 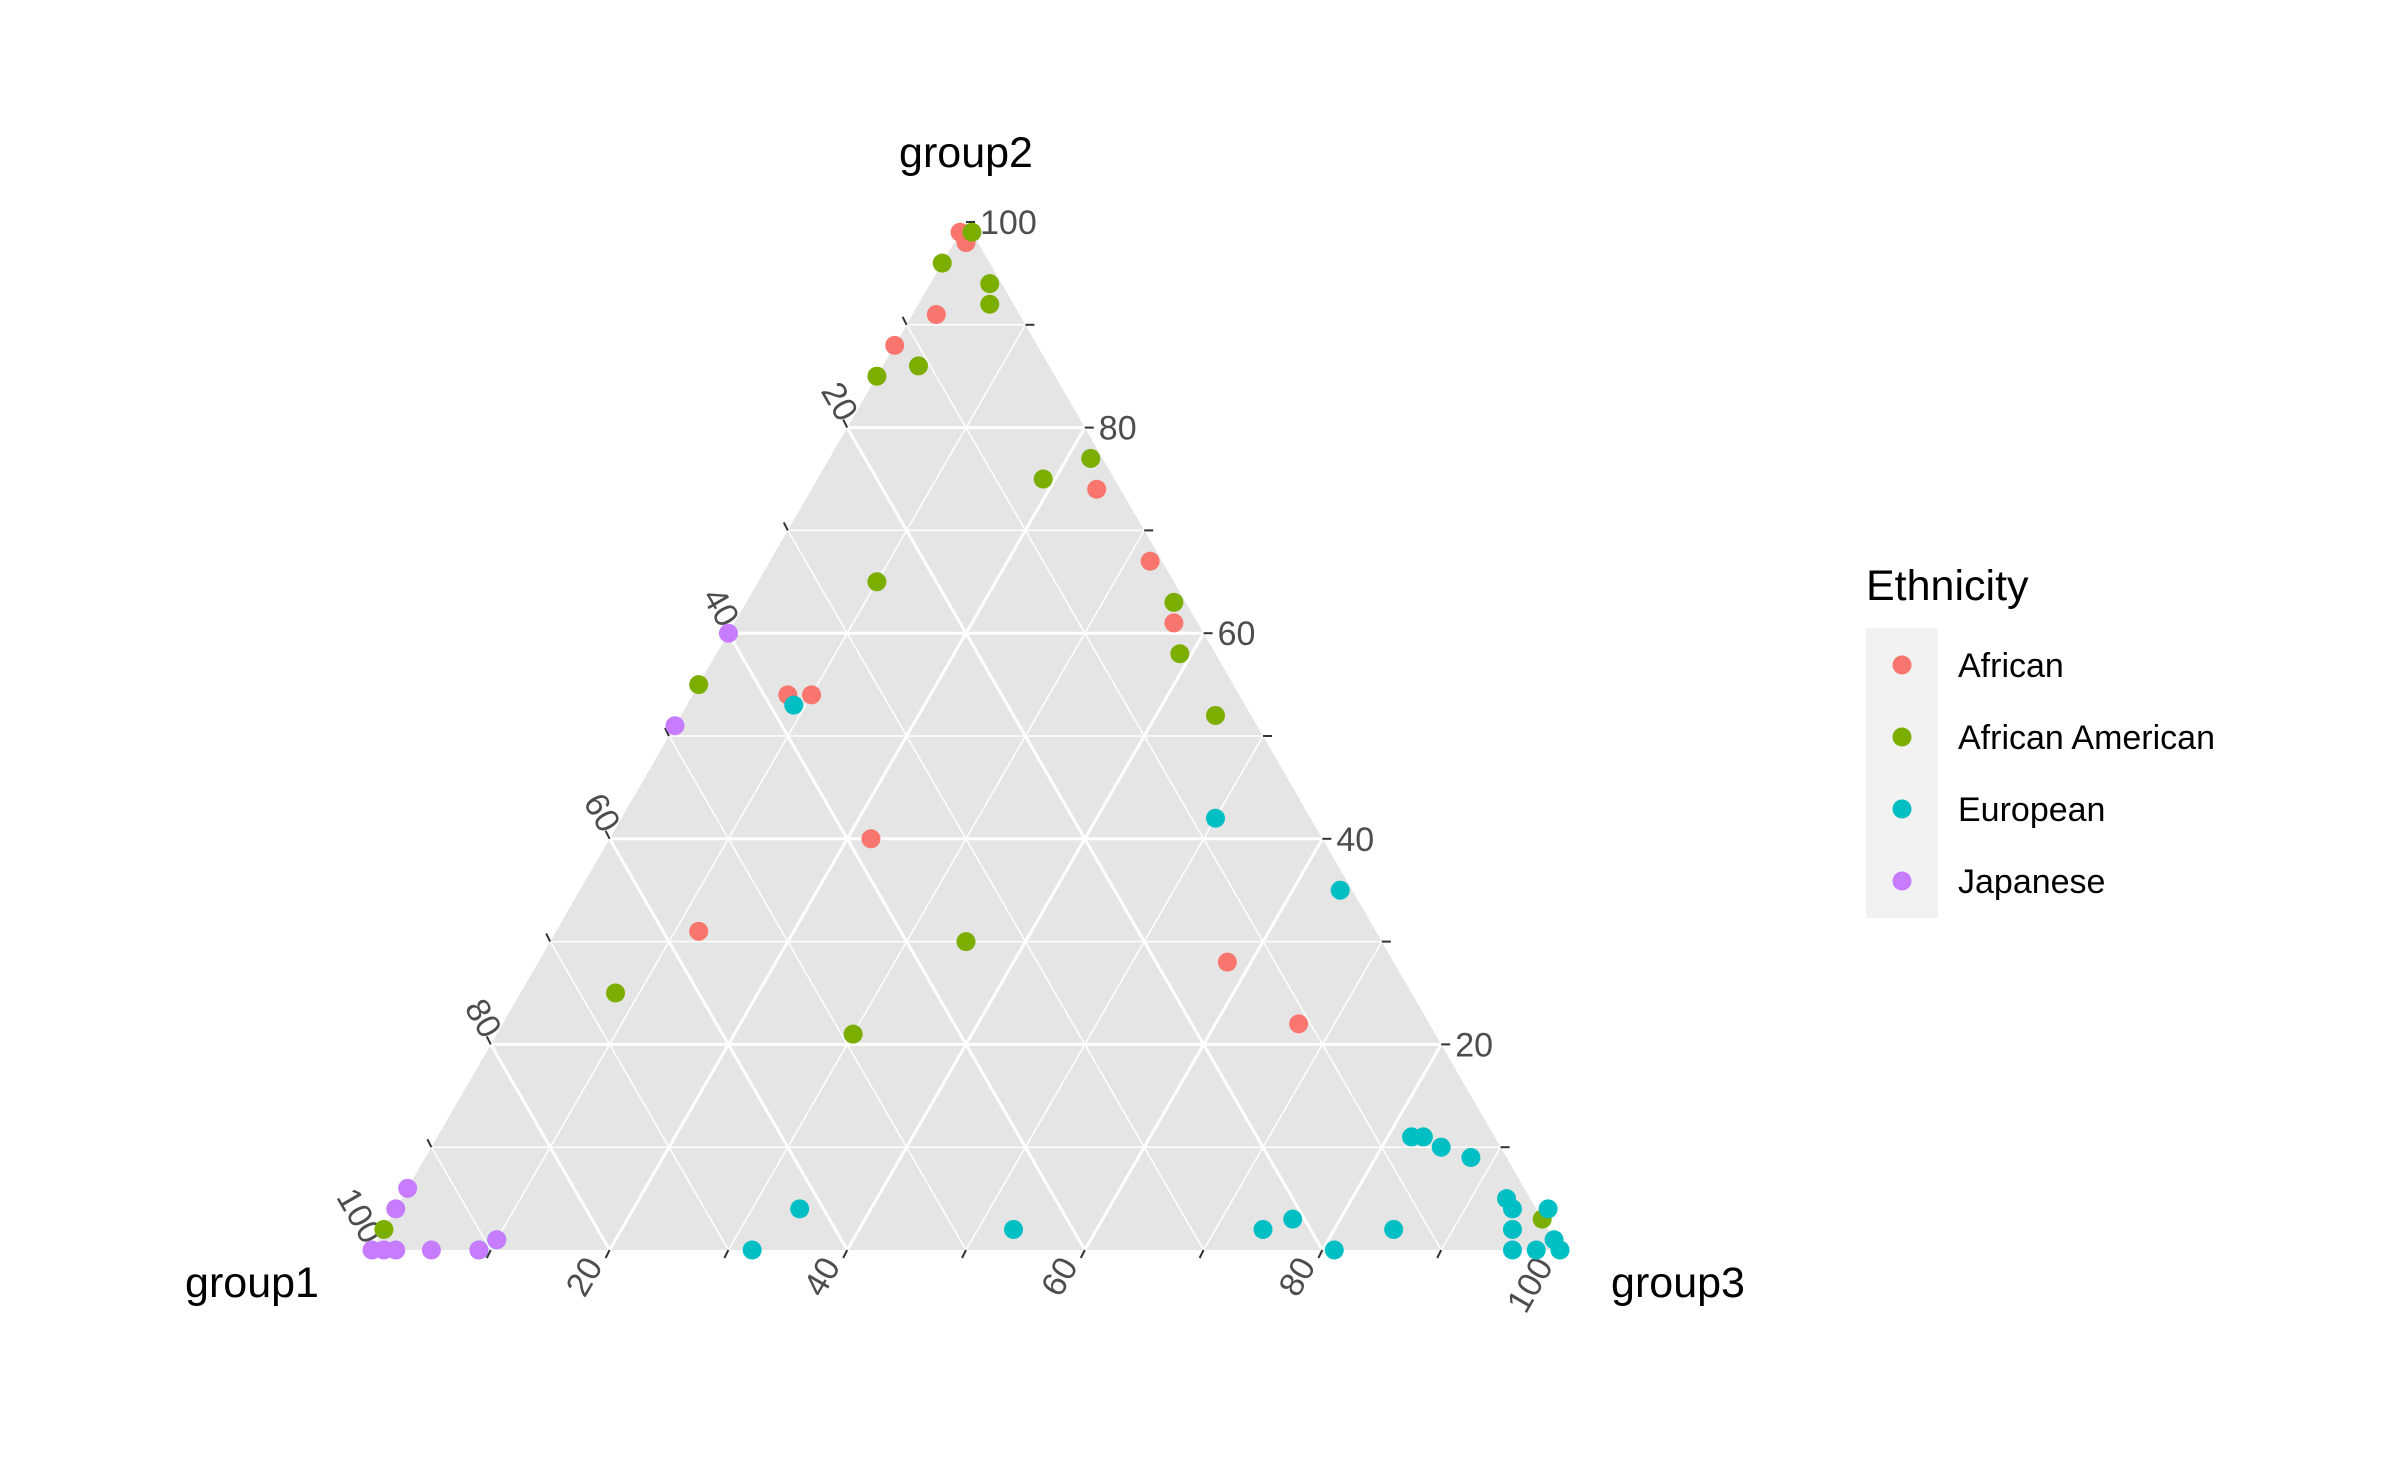 What do you see at coordinates (585, 1277) in the screenshot?
I see `tick-label-group3: 20` at bounding box center [585, 1277].